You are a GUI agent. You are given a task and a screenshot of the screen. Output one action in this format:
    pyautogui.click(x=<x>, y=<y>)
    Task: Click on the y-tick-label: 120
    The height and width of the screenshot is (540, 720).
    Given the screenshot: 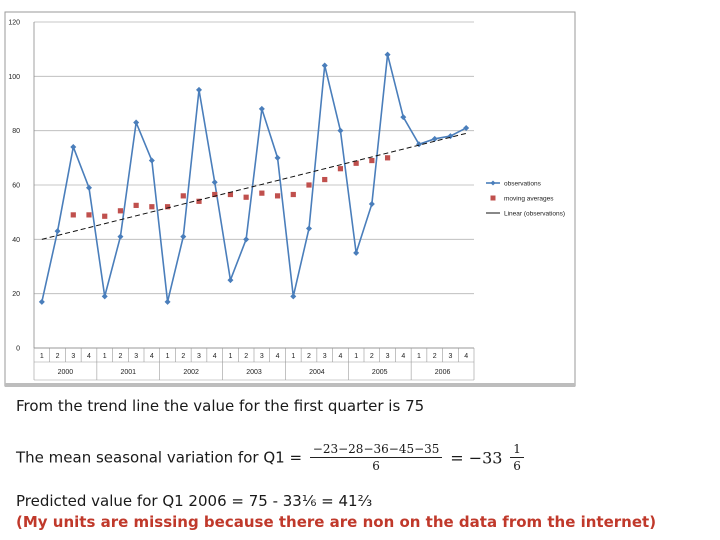 What is the action you would take?
    pyautogui.click(x=14, y=23)
    